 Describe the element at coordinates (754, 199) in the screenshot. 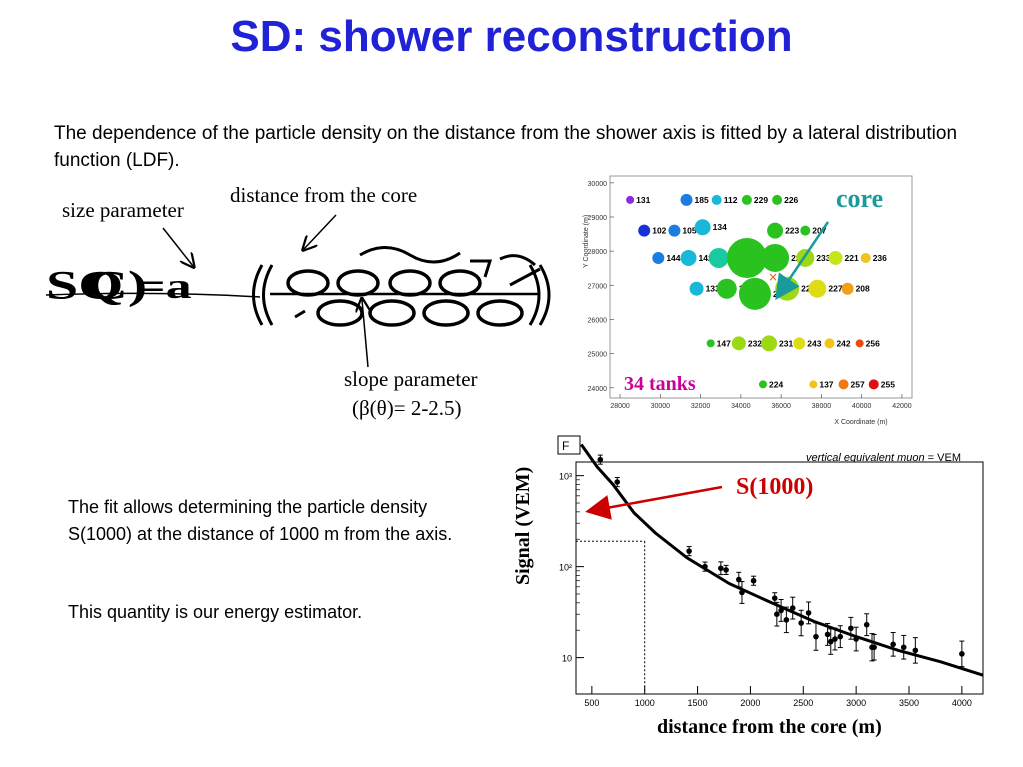

I see `station: 229` at that location.